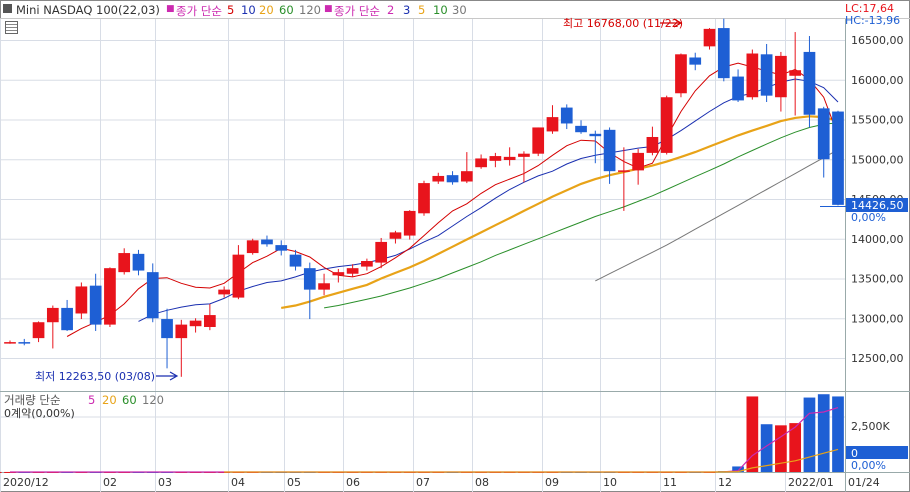 The height and width of the screenshot is (492, 910). I want to click on volume-axis-label: 2,500K, so click(870, 426).